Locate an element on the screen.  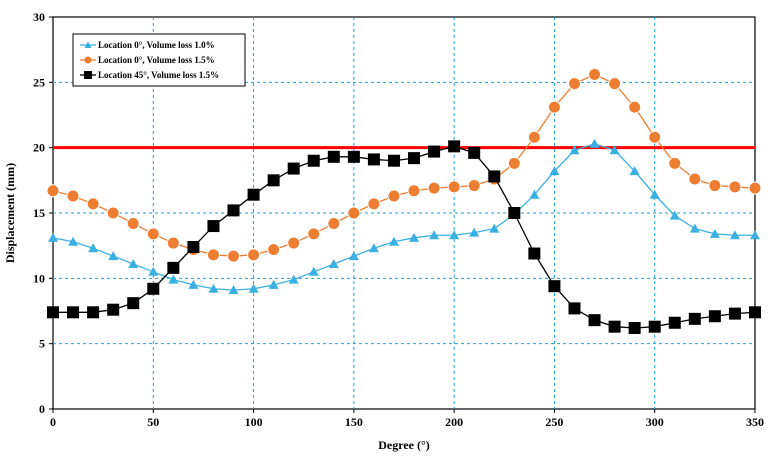
legend-label: Location 0°, Volume loss 1.0% is located at coordinates (156, 45).